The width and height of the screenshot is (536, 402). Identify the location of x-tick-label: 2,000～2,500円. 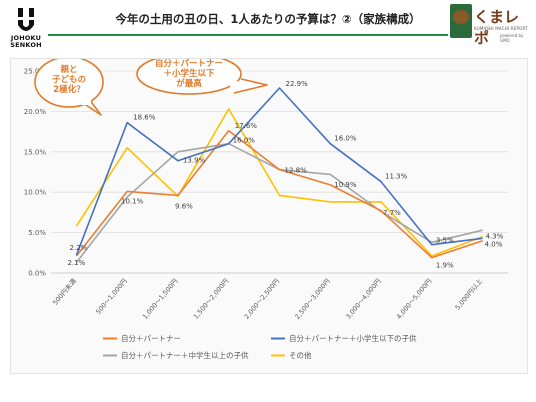
(262, 299).